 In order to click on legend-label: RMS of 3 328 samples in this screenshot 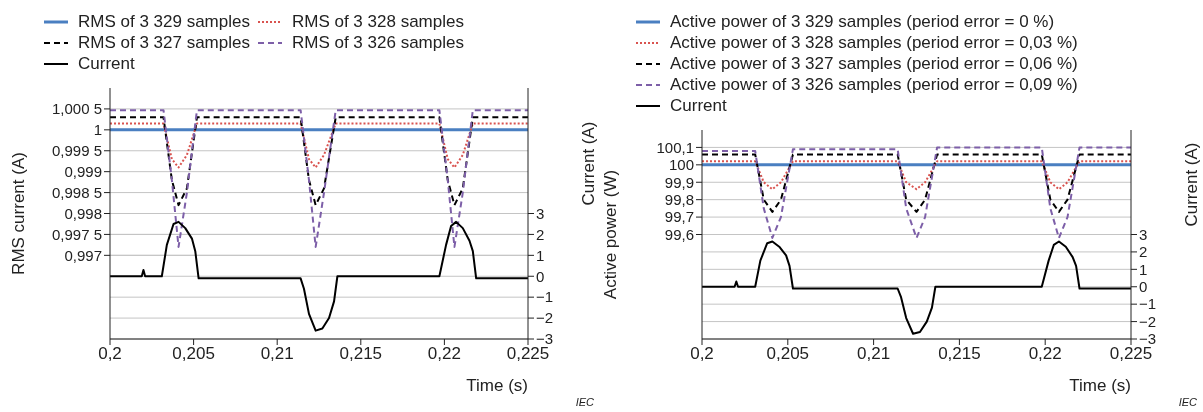, I will do `click(377, 22)`.